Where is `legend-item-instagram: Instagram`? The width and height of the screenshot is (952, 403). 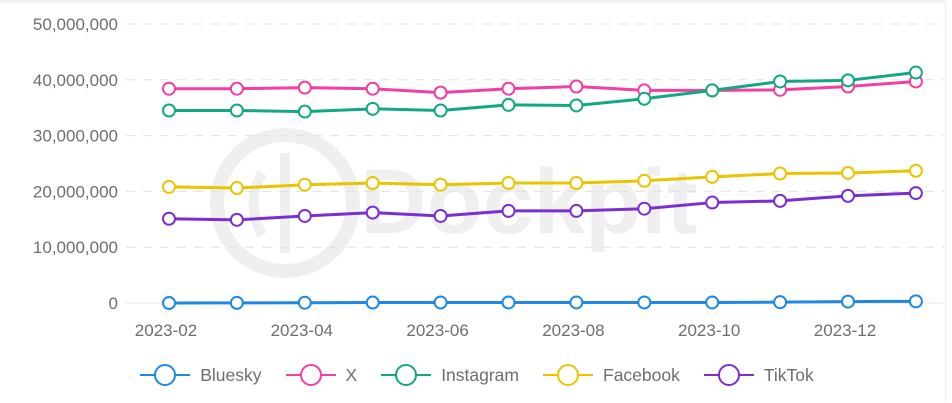
legend-item-instagram: Instagram is located at coordinates (449, 375).